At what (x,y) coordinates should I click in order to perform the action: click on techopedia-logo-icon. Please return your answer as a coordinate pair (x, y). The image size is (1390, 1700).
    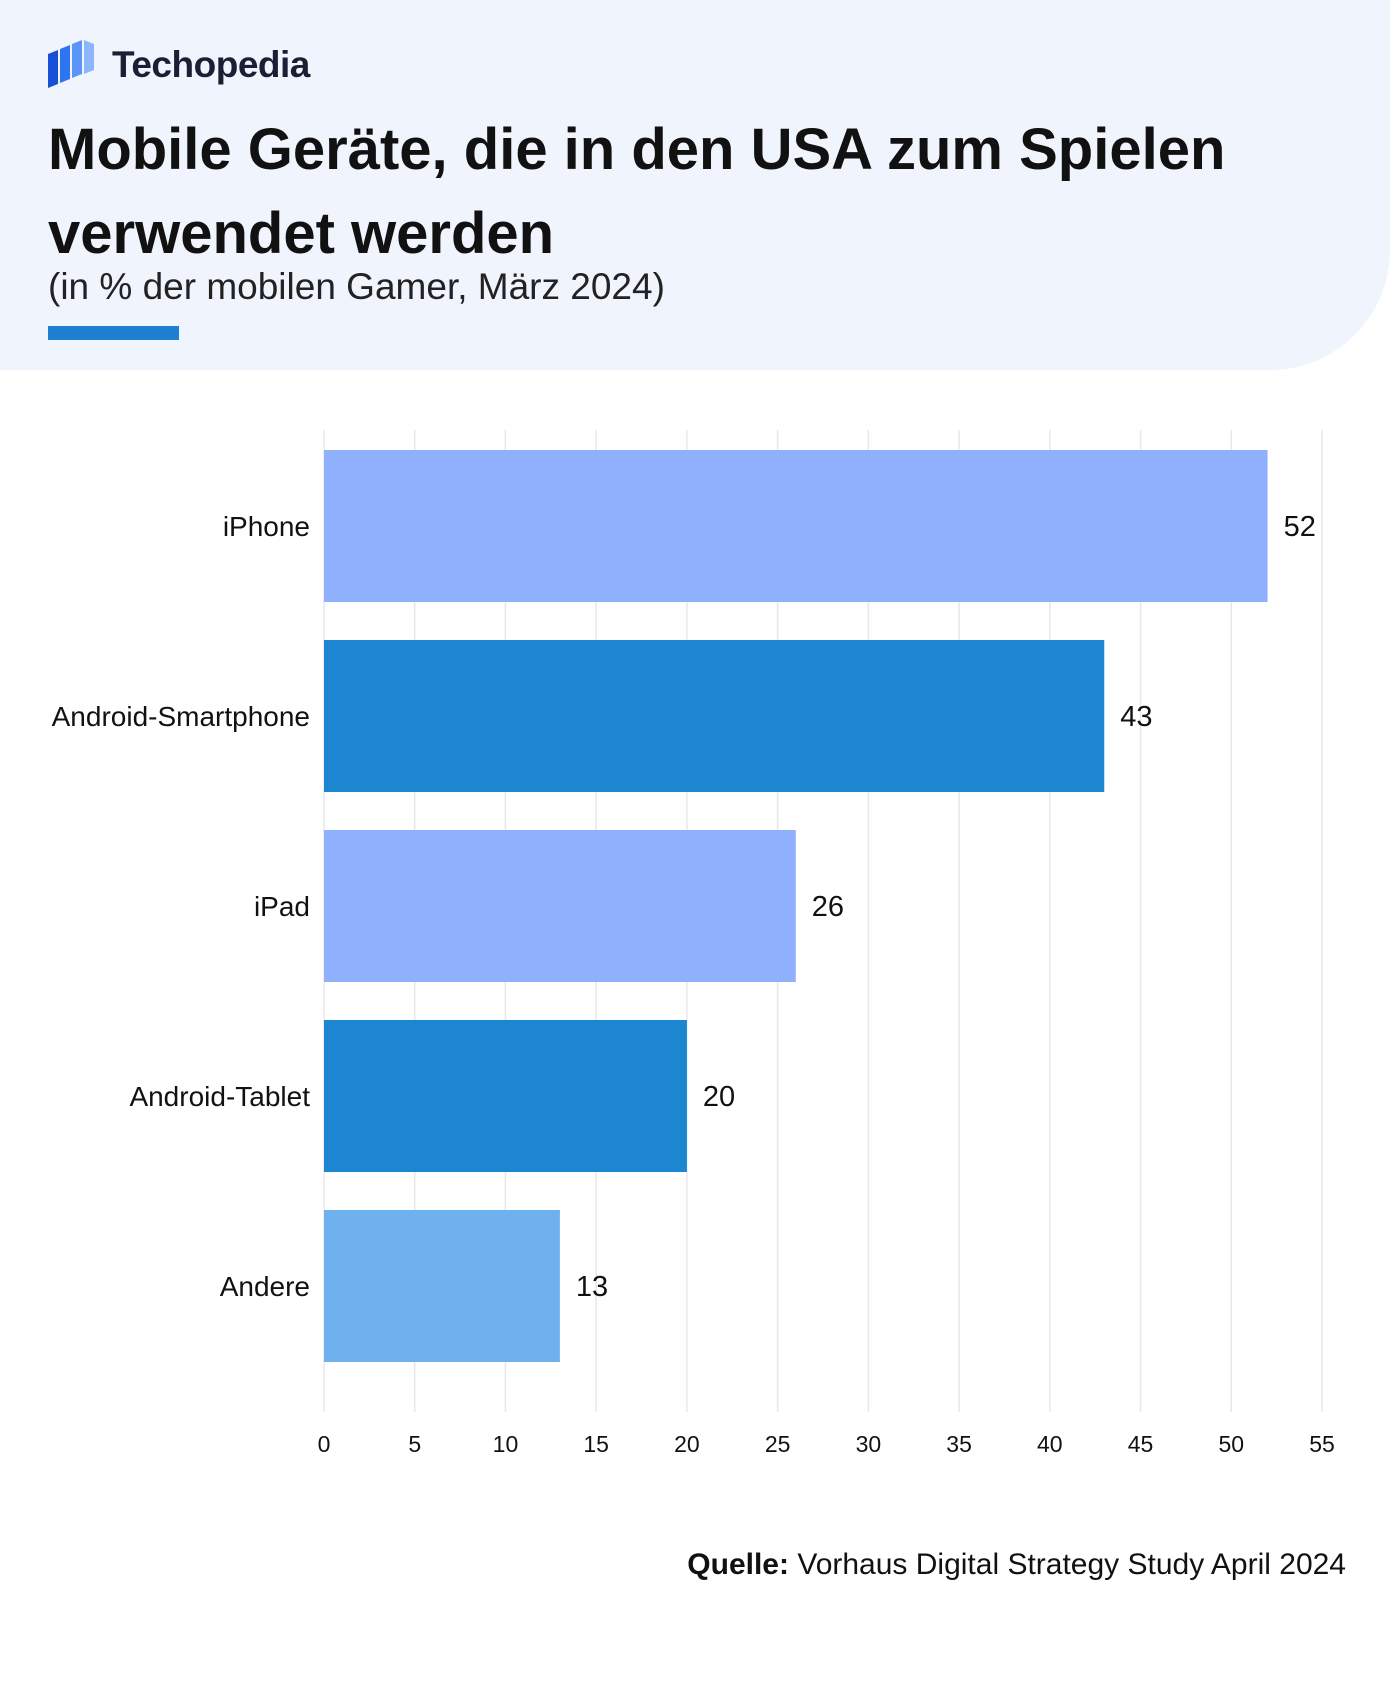
    Looking at the image, I should click on (71, 64).